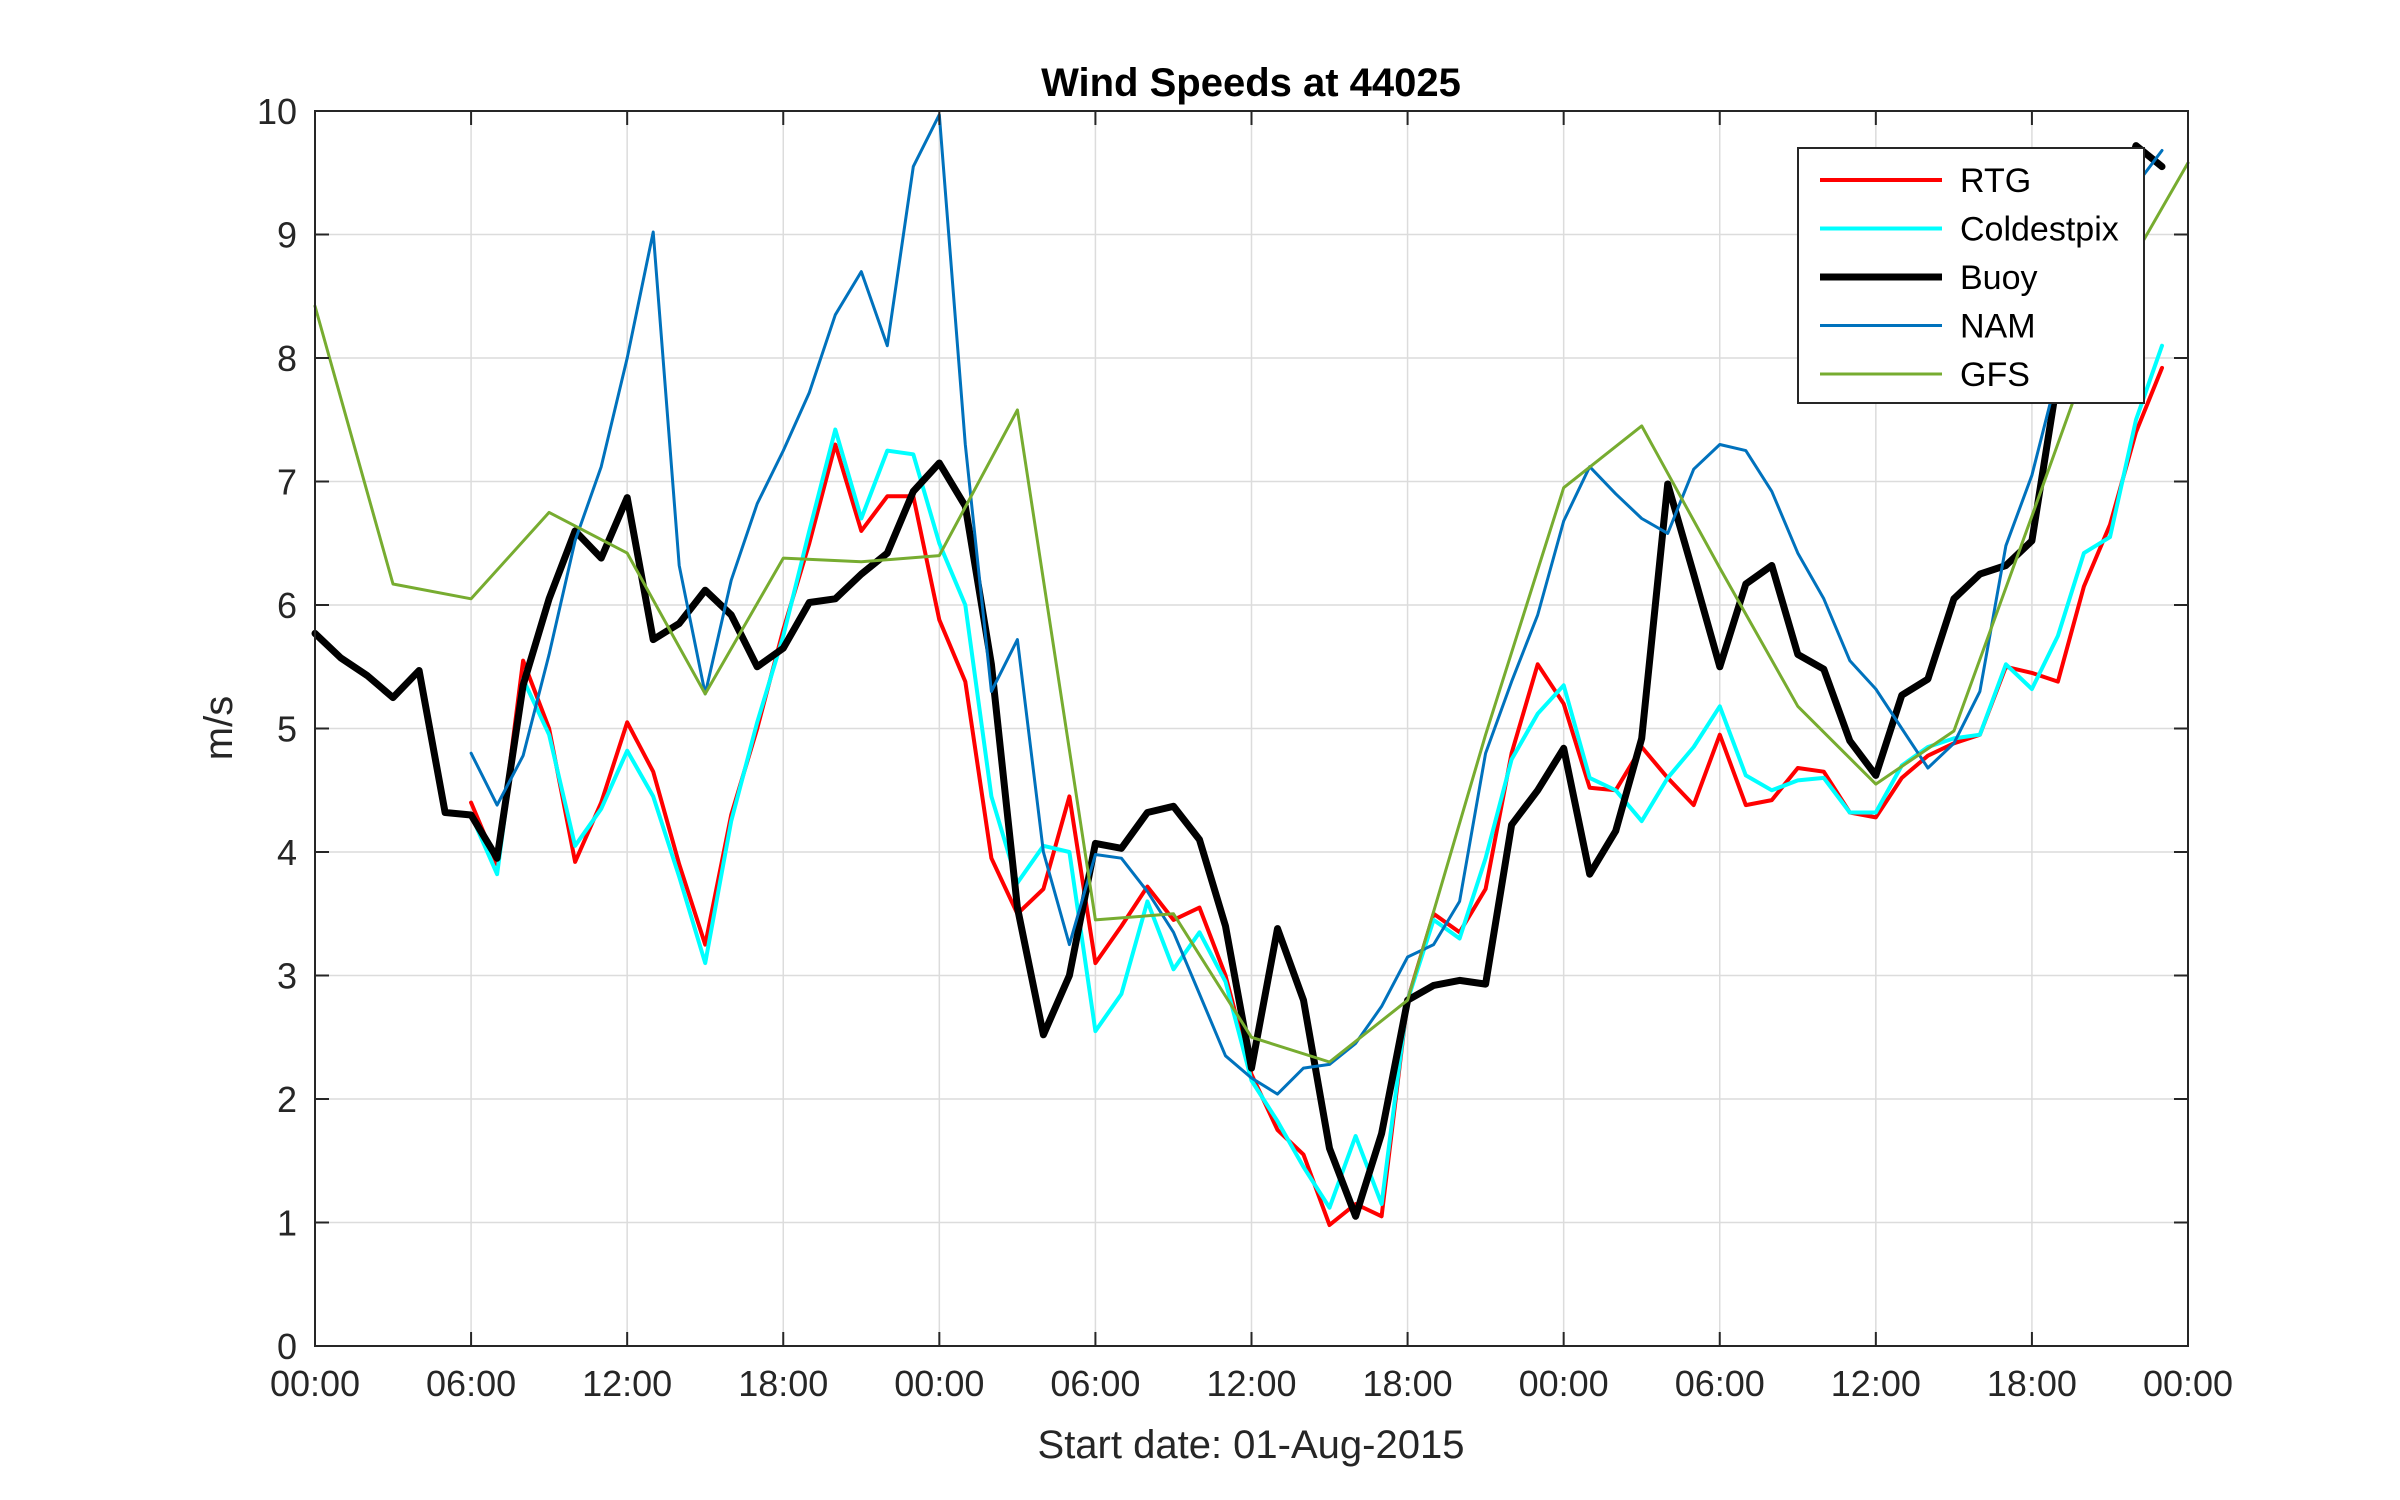  What do you see at coordinates (1251, 1445) in the screenshot?
I see `x-axis-label: Start date: 01-Aug-2015` at bounding box center [1251, 1445].